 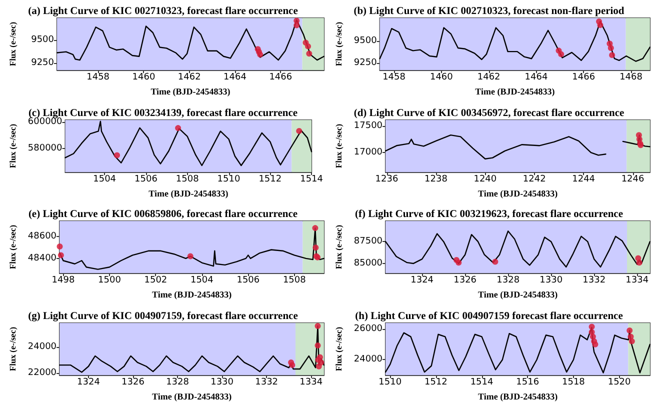 I want to click on chart-title: (e) Light Curve of KIC 006859806, forecast flare occurrence, so click(x=163, y=214).